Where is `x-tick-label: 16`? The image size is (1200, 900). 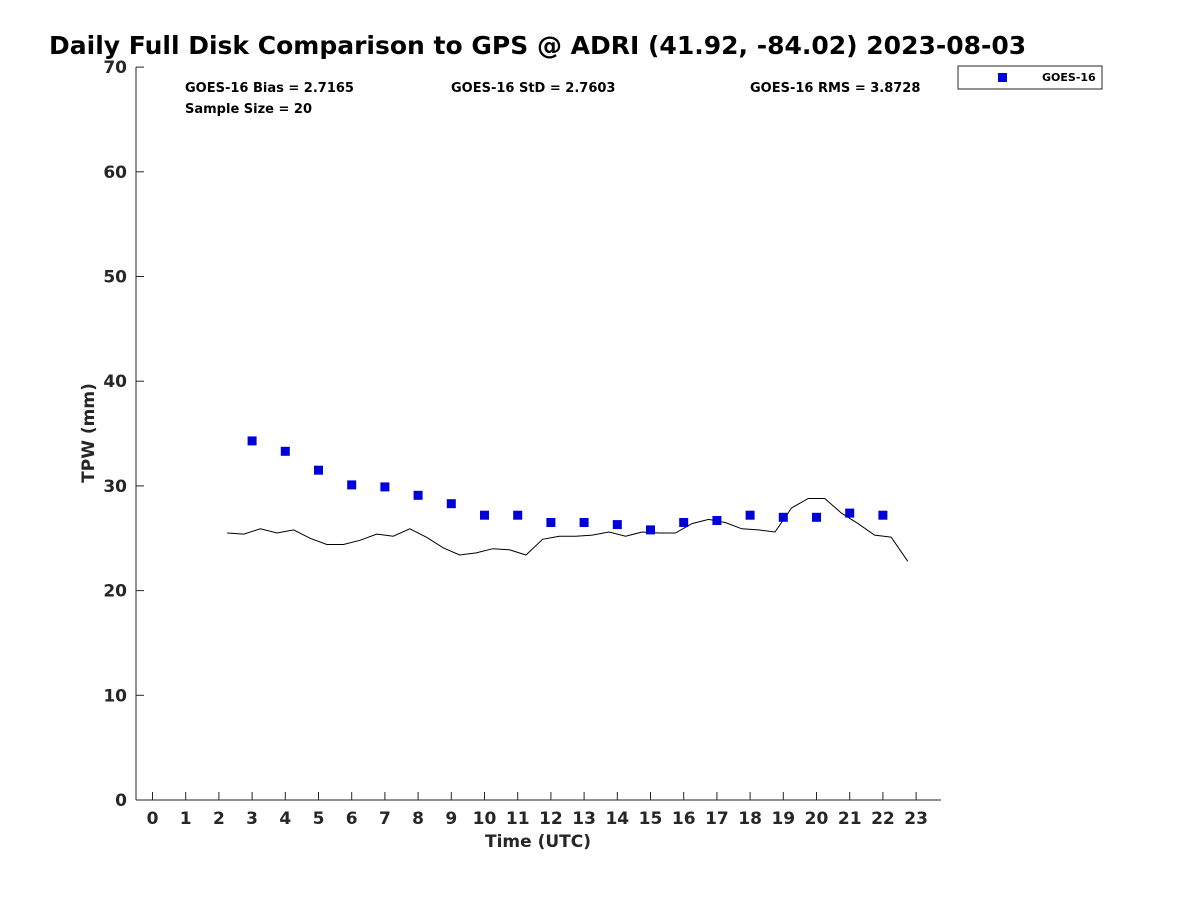
x-tick-label: 16 is located at coordinates (684, 819).